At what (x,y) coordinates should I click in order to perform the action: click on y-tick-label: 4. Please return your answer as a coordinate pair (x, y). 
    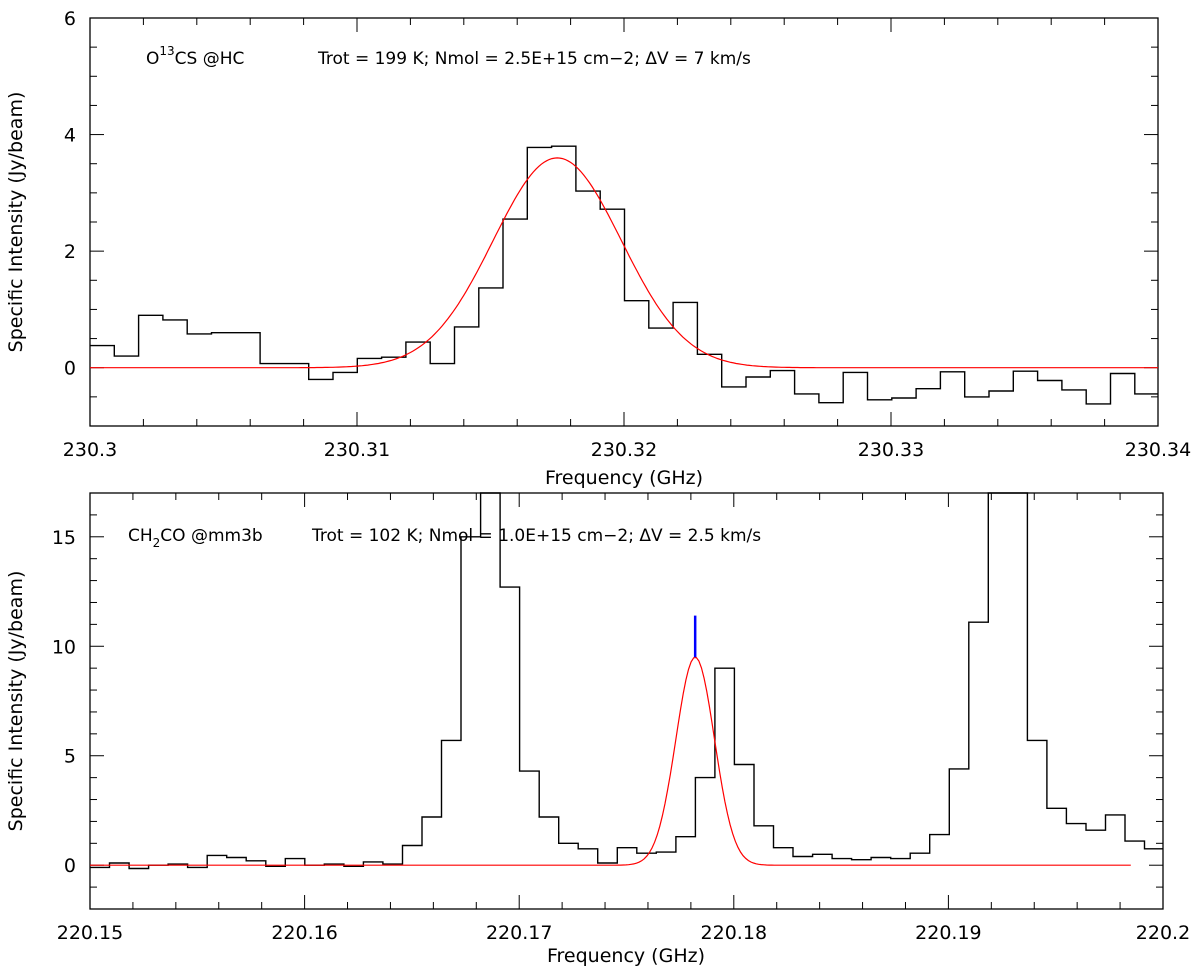
    Looking at the image, I should click on (70, 136).